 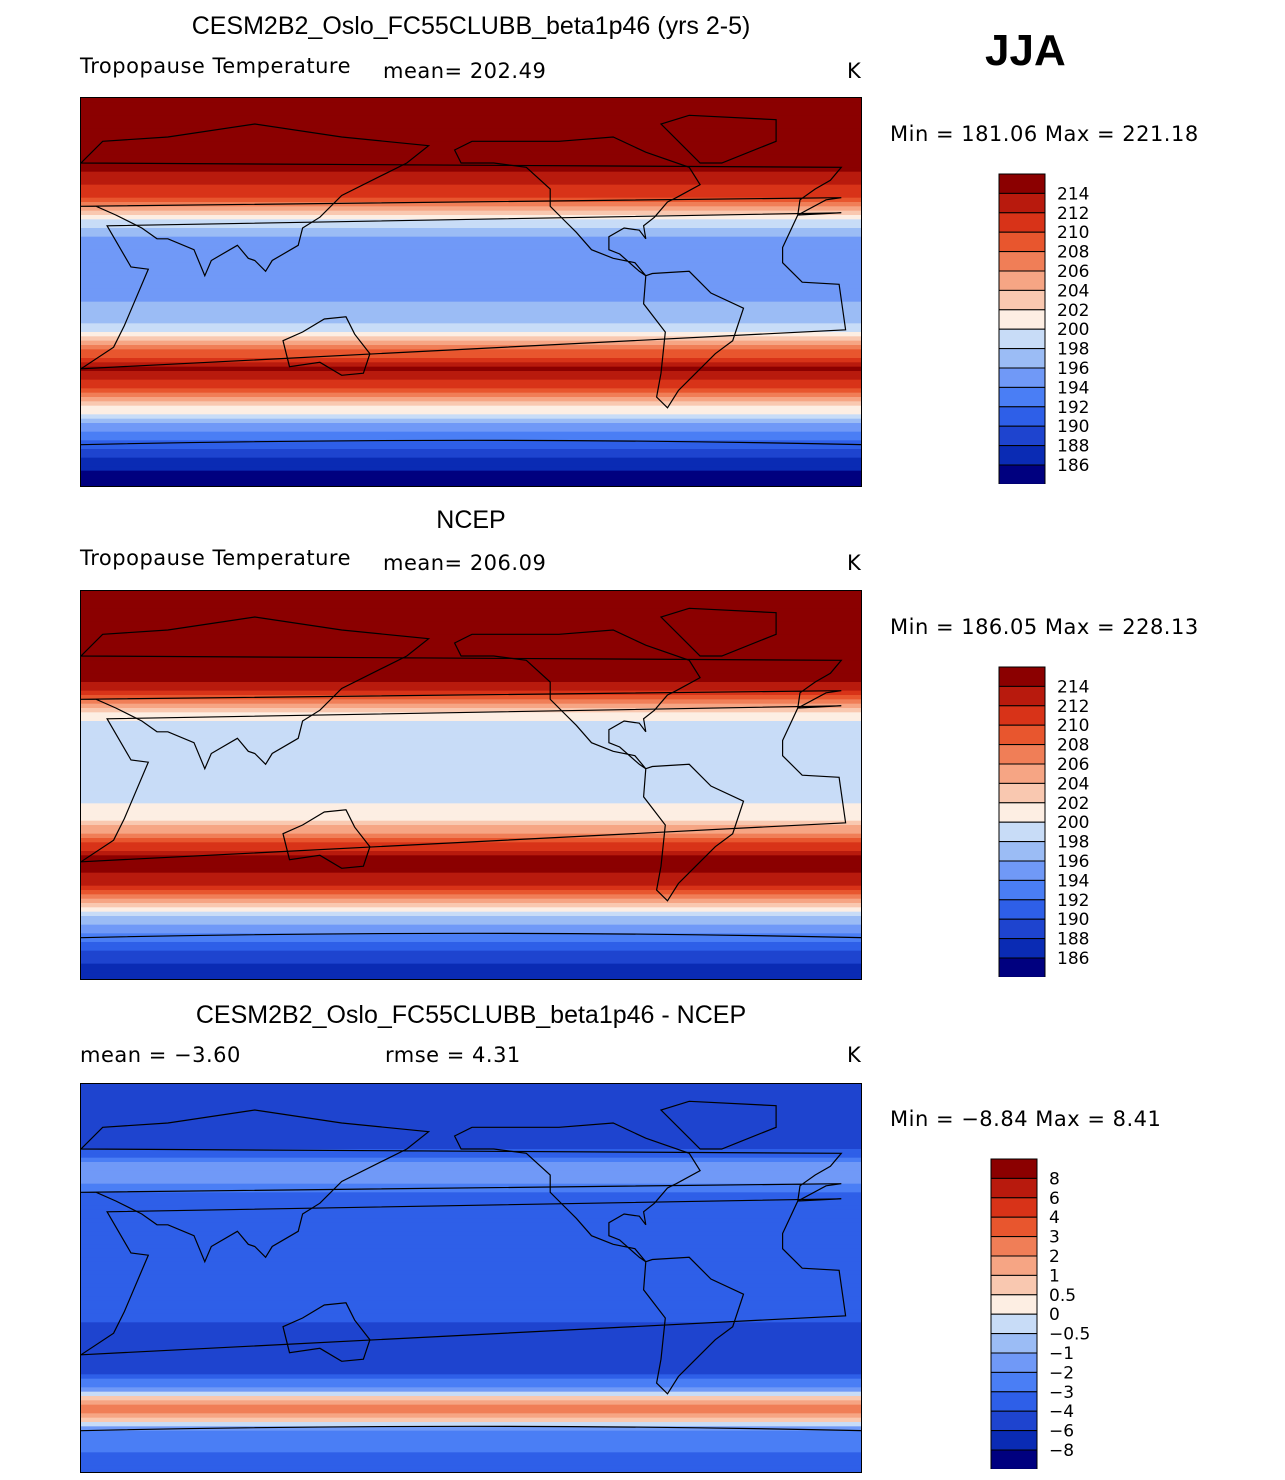 I want to click on panel-1-mean: mean= 202.49, so click(x=465, y=71).